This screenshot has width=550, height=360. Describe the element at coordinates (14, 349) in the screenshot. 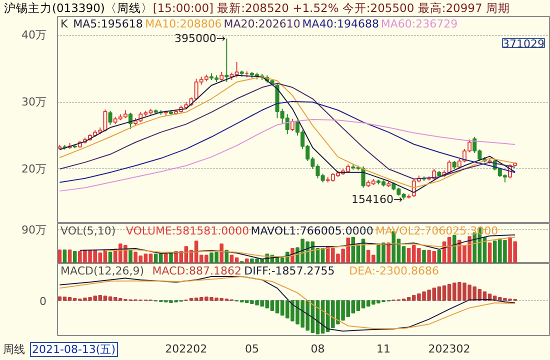

I see `text: 周线` at that location.